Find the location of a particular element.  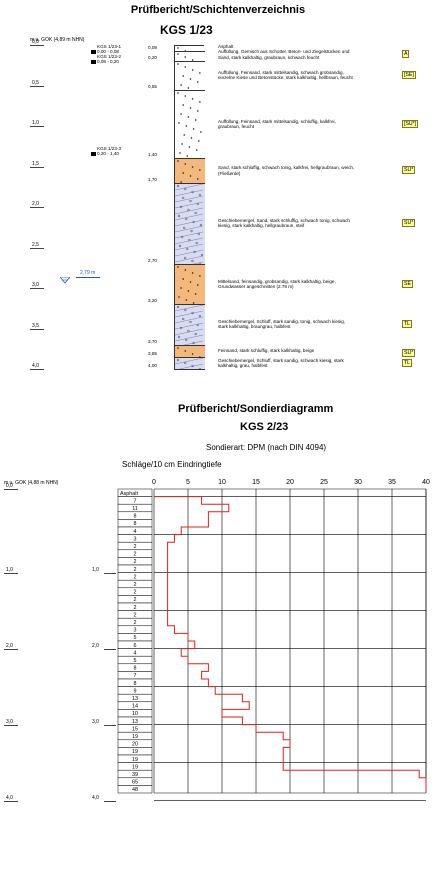

blow-count-value: 4 is located at coordinates (135, 532).